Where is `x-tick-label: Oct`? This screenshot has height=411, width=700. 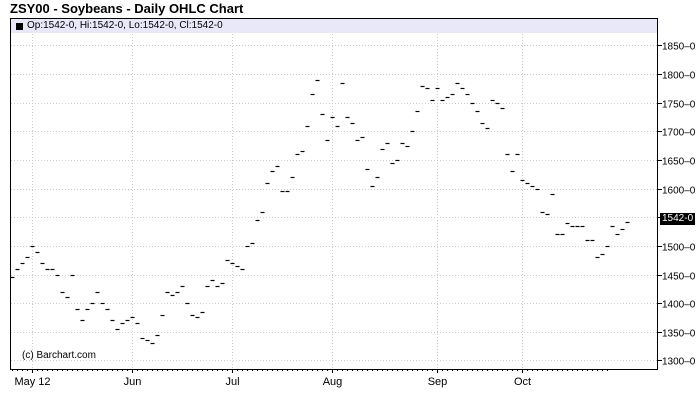 x-tick-label: Oct is located at coordinates (522, 382).